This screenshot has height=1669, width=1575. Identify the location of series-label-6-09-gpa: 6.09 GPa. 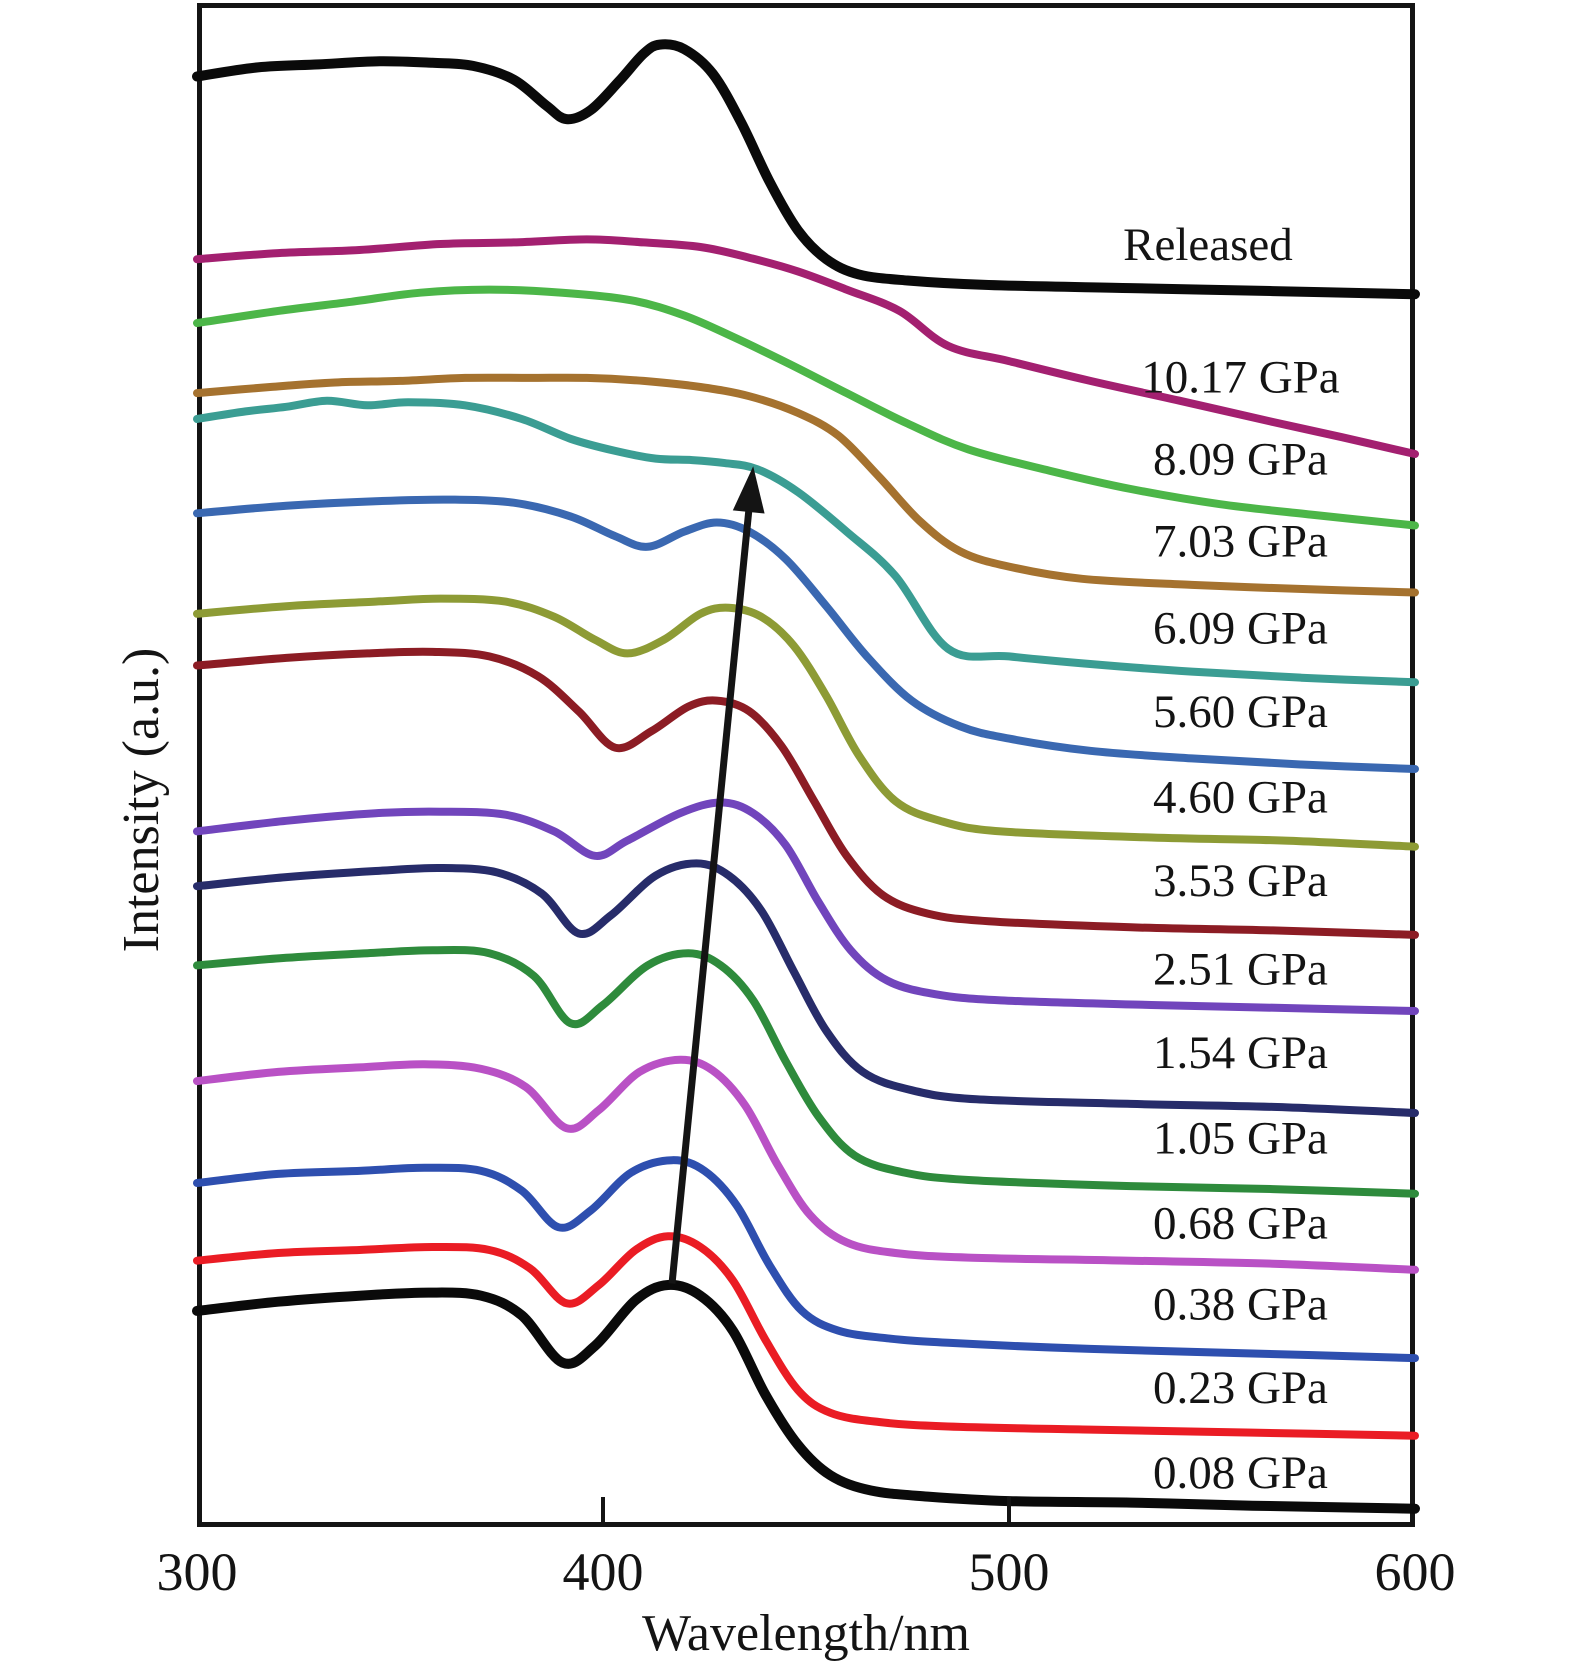
(1240, 628).